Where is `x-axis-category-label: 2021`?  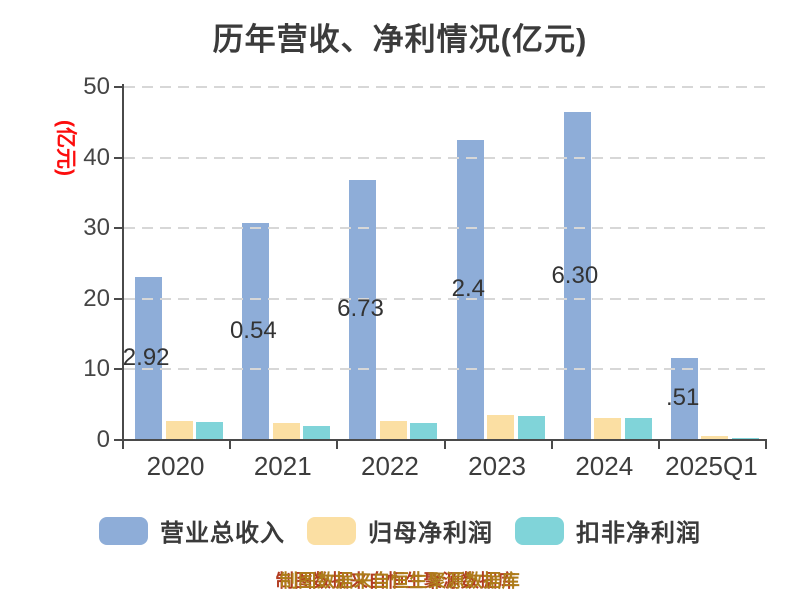 x-axis-category-label: 2021 is located at coordinates (282, 466).